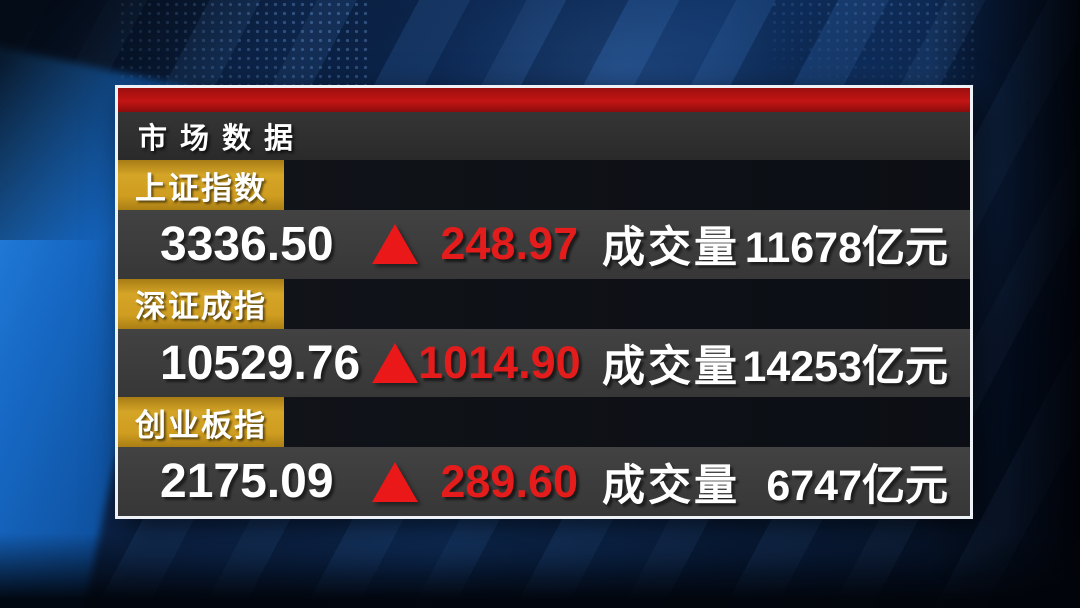 This screenshot has height=608, width=1080. I want to click on index-change-value: 248.97, so click(509, 244).